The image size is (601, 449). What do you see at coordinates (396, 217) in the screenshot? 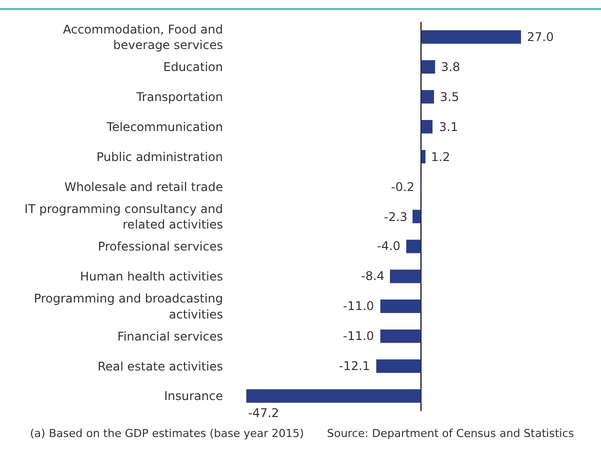
I see `data-label: -2.3` at bounding box center [396, 217].